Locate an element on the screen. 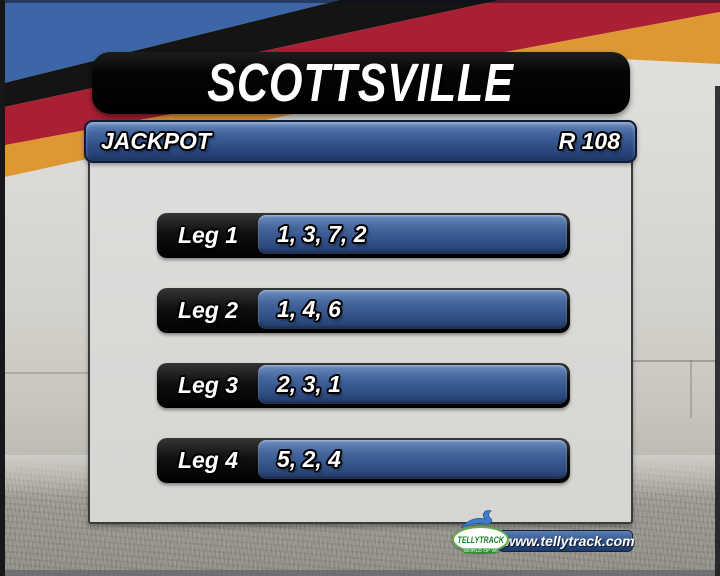 Image resolution: width=720 pixels, height=576 pixels. track-name-banner: SCOTTSVILLE is located at coordinates (361, 83).